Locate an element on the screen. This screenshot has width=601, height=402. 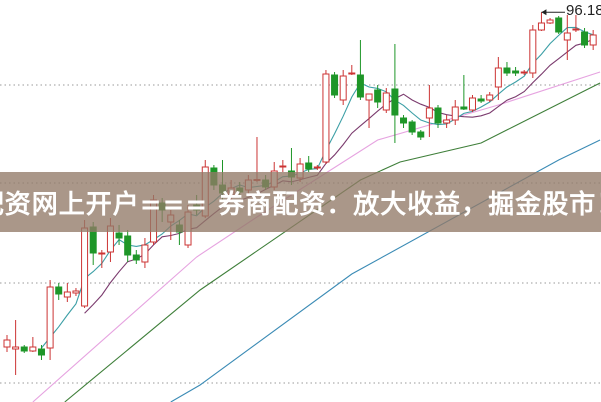
promo-banner: 配资网上开户=== 券商配资：放大收益，掘金股市！ is located at coordinates (300, 202).